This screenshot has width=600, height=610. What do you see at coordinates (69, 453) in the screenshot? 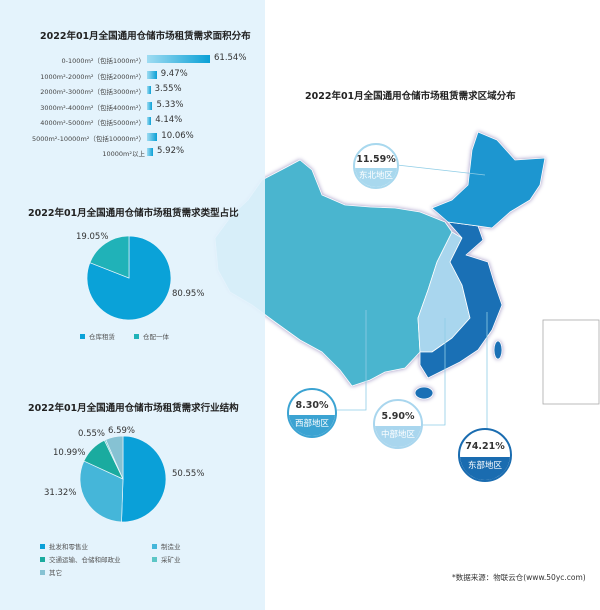
I see `pie-slice-label: 10.99%` at bounding box center [69, 453].